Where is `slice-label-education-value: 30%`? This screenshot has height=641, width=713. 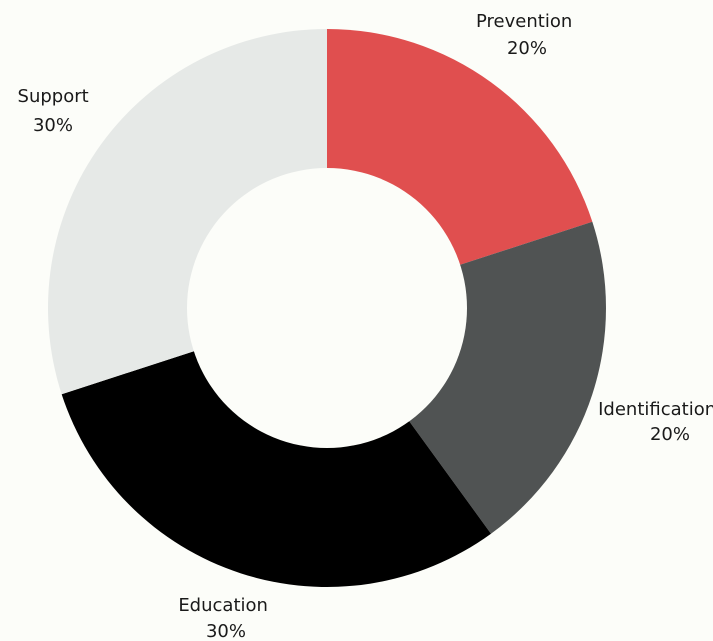 slice-label-education-value: 30% is located at coordinates (226, 631).